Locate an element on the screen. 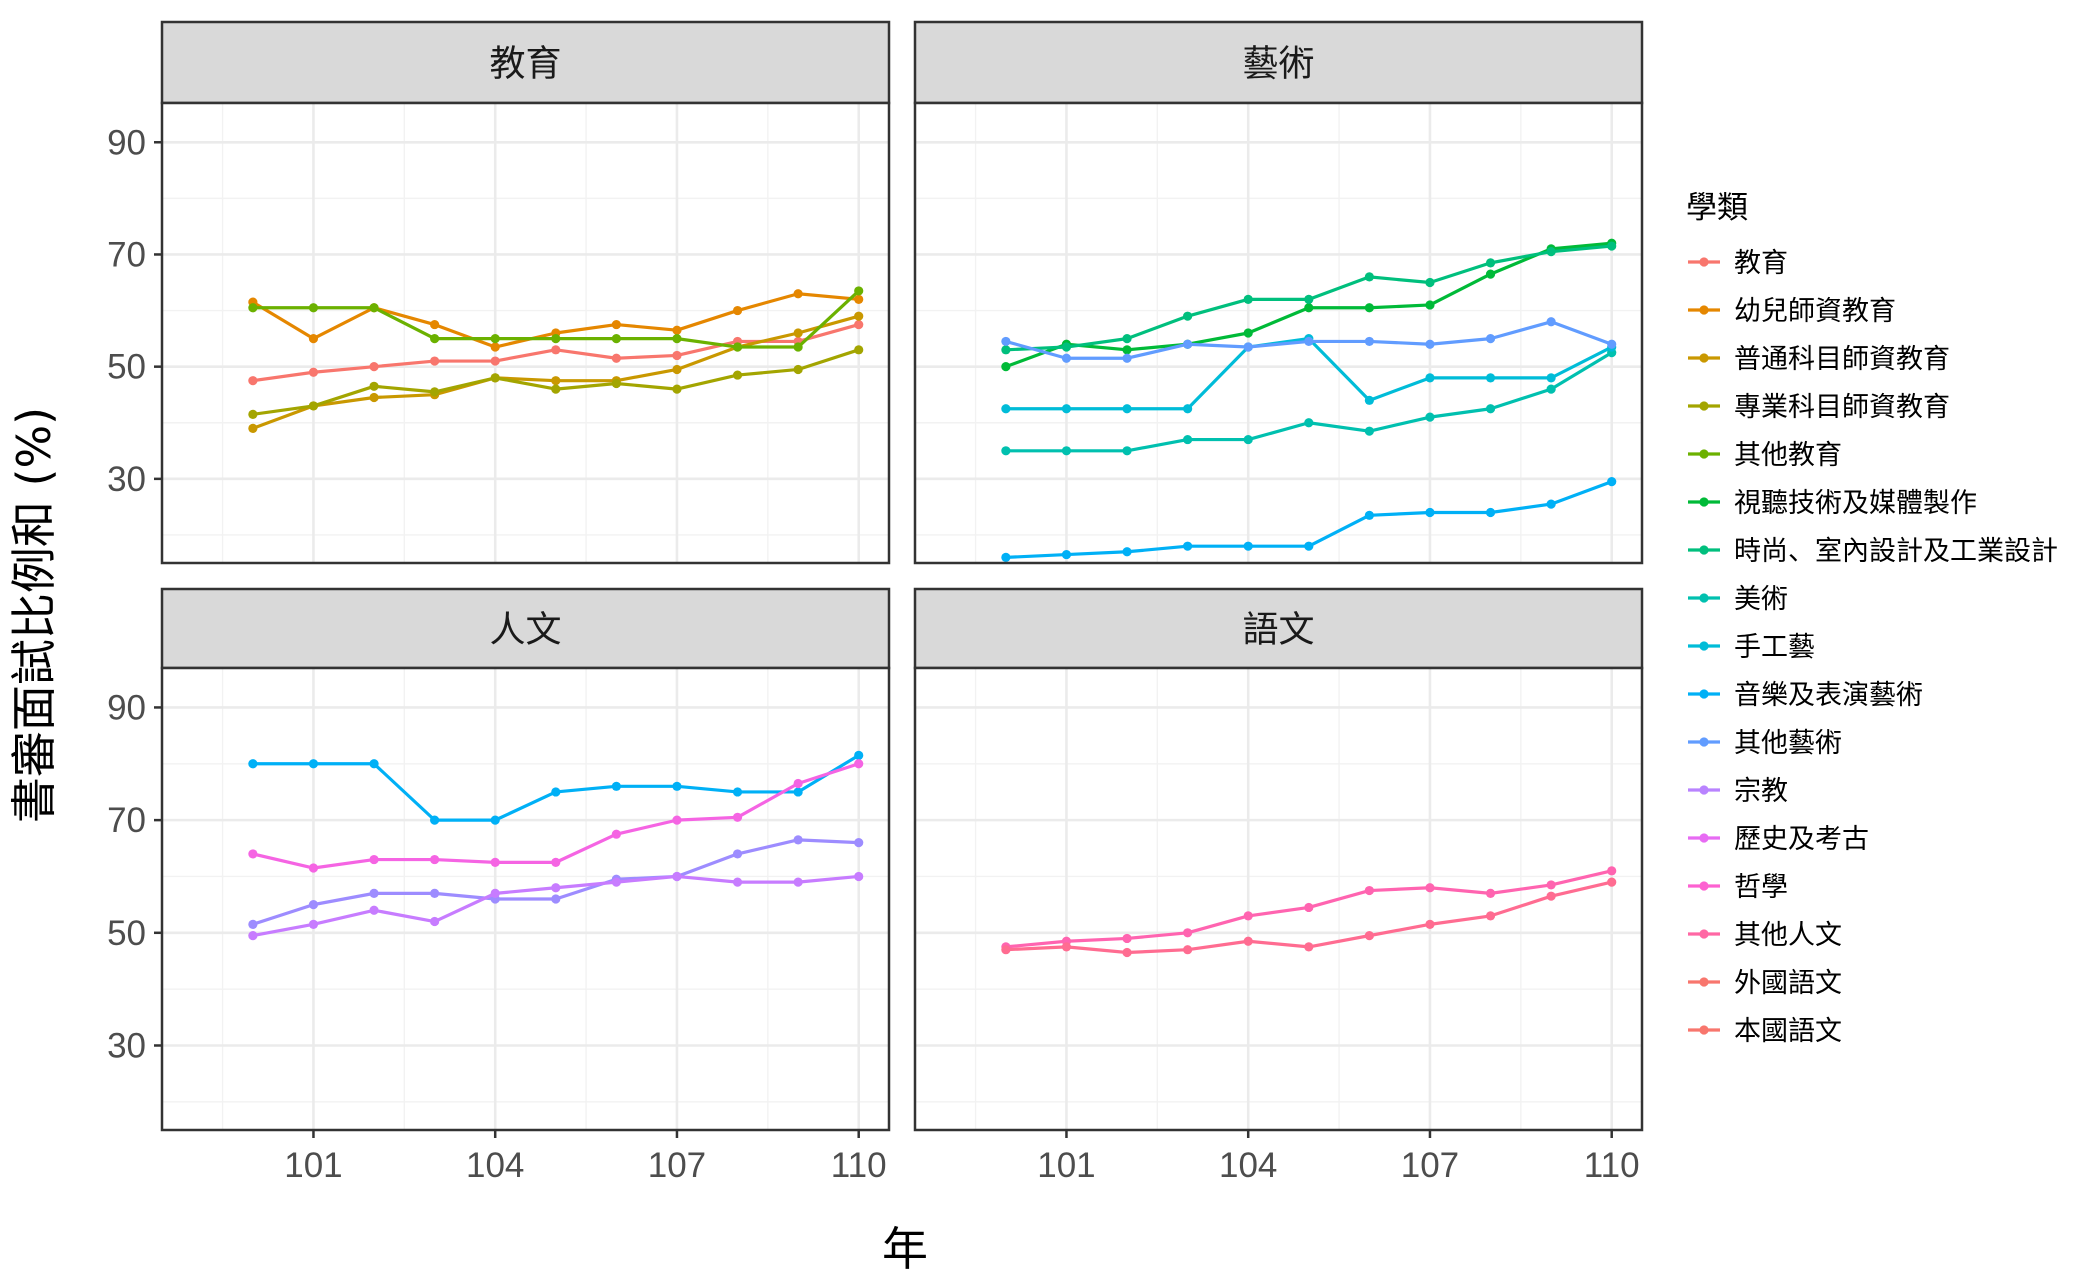 The width and height of the screenshot is (2077, 1283). legend-label: 專業科目師資教育 is located at coordinates (1842, 407).